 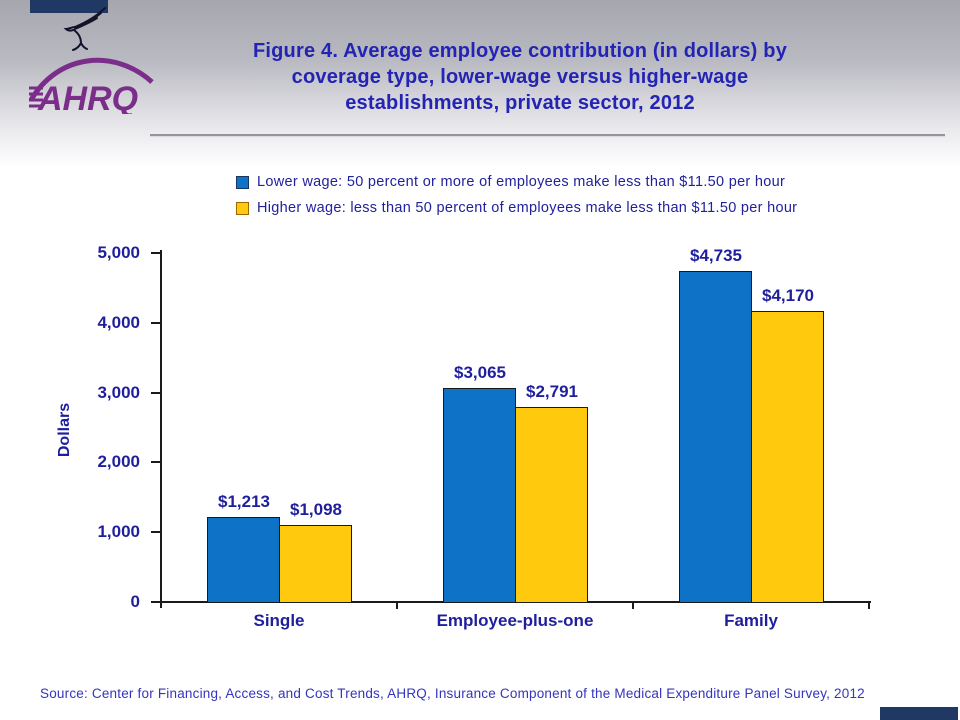 I want to click on figure-title-line-3: establishments, private sector, 2012, so click(x=520, y=103).